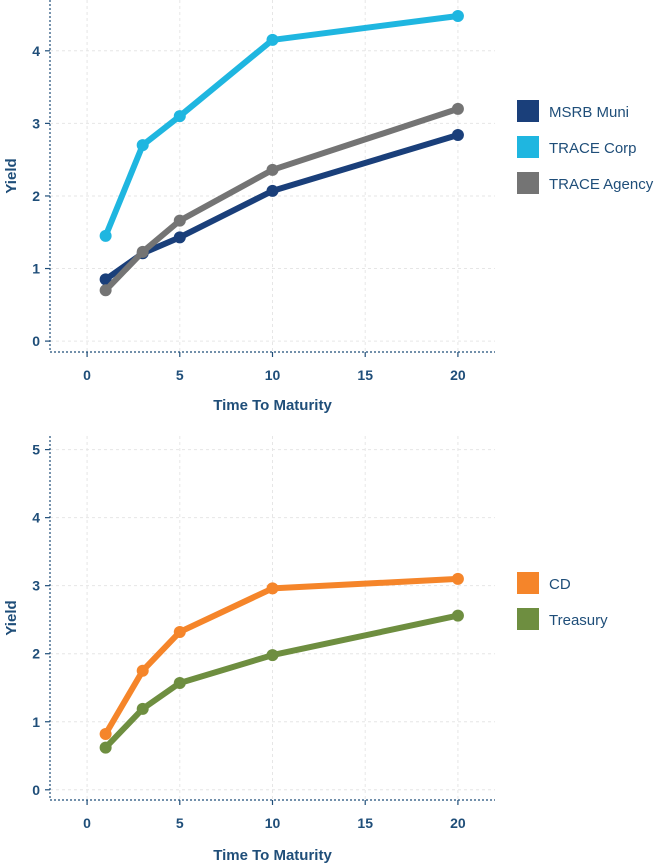  Describe the element at coordinates (560, 584) in the screenshot. I see `chart2-legend-label-cd: CD` at that location.